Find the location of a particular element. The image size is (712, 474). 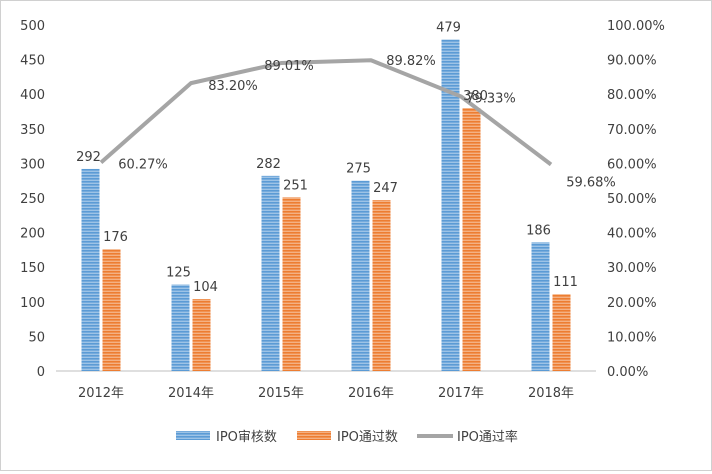

y-left-tick-label: 50 is located at coordinates (36, 337).